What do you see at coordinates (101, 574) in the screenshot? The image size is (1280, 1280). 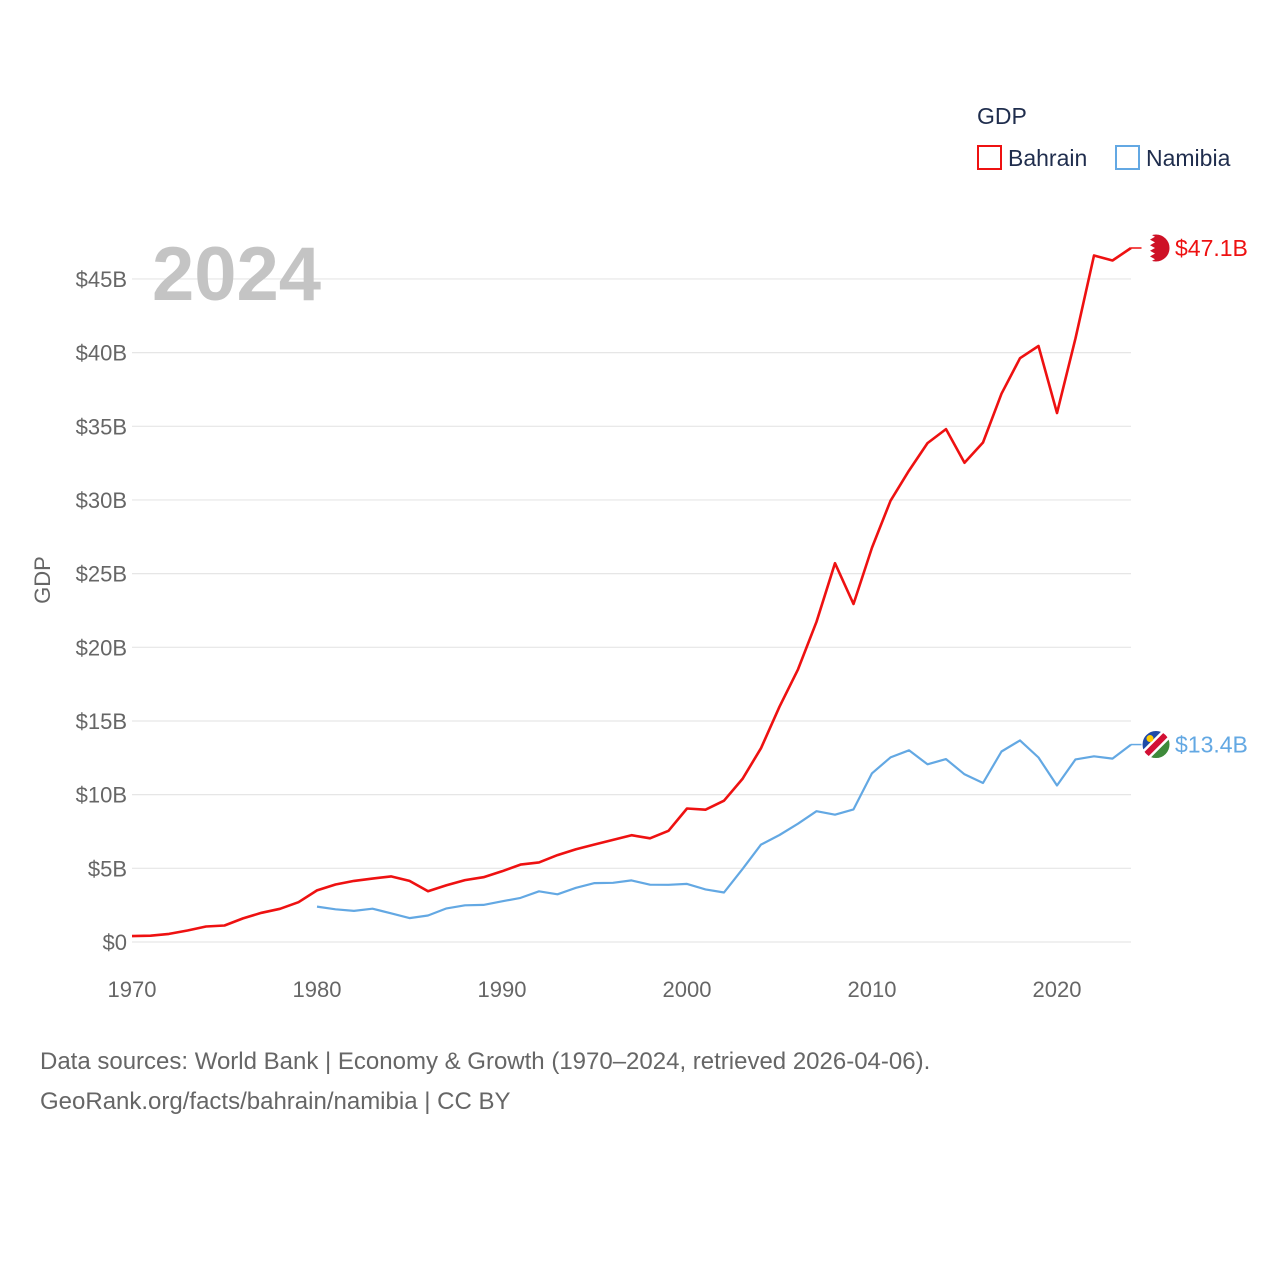 I see `y-tick-label: $25B` at bounding box center [101, 574].